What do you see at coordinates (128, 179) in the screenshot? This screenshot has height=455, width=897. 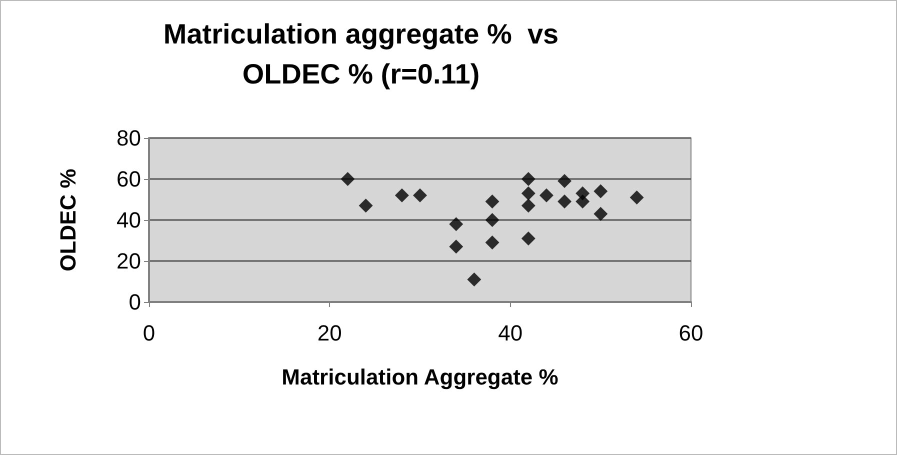 I see `y-tick-label: 60` at bounding box center [128, 179].